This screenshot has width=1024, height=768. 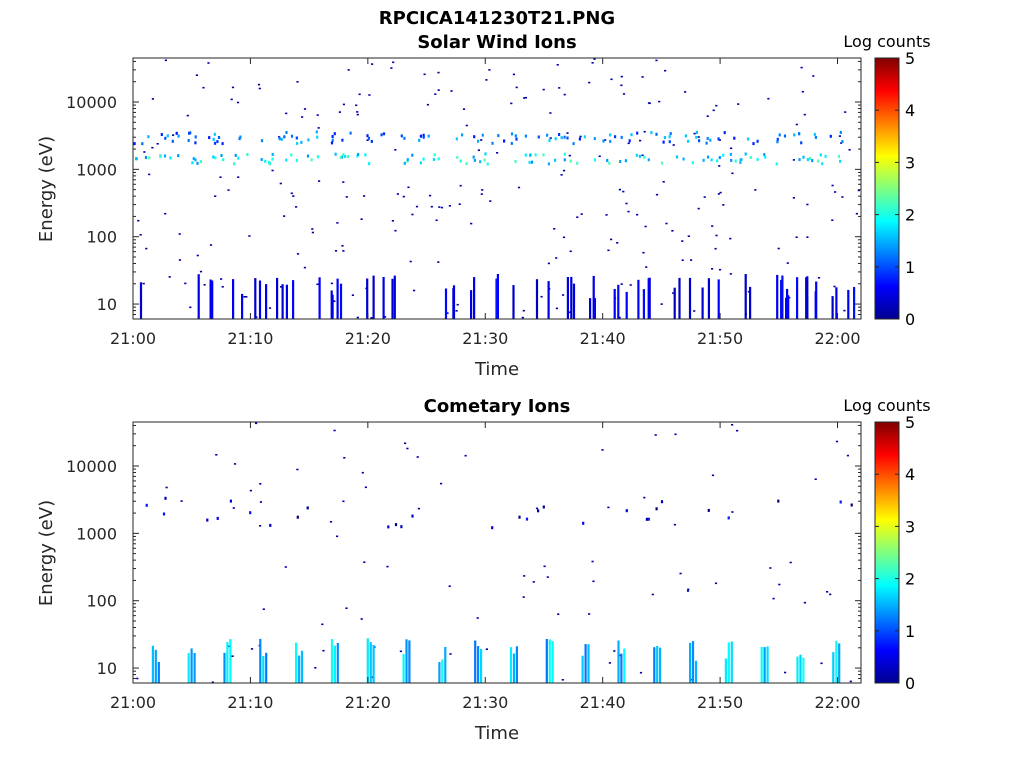 I want to click on panel-title: Solar Wind Ions, so click(x=496, y=42).